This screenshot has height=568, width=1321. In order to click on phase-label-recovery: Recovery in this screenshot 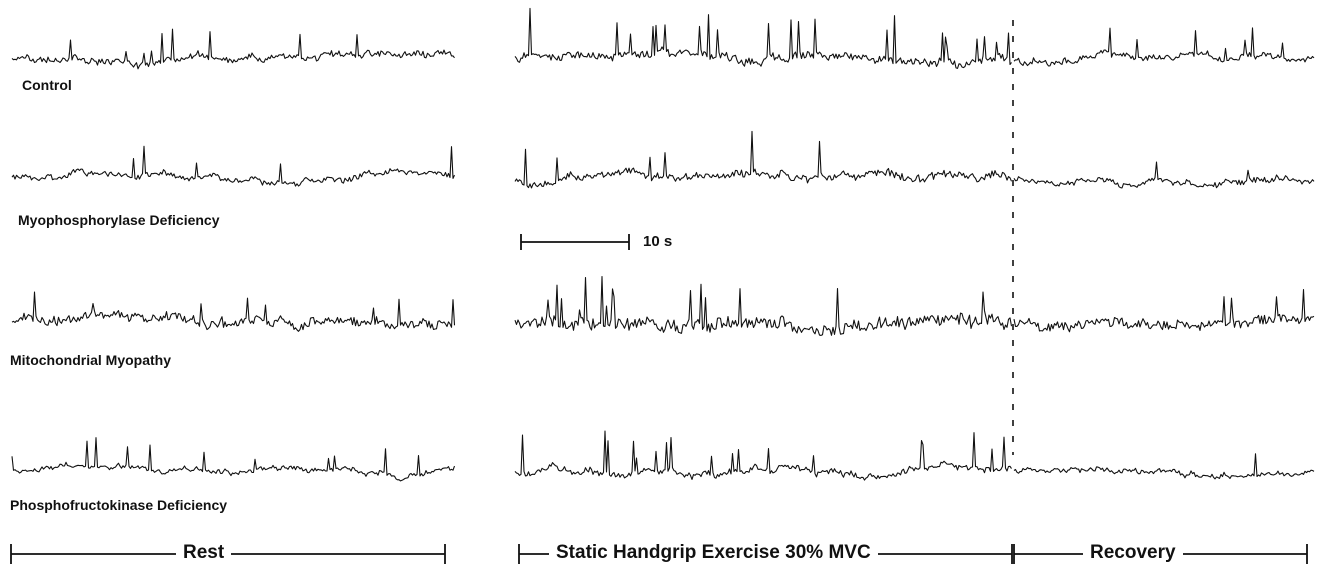, I will do `click(1133, 553)`.